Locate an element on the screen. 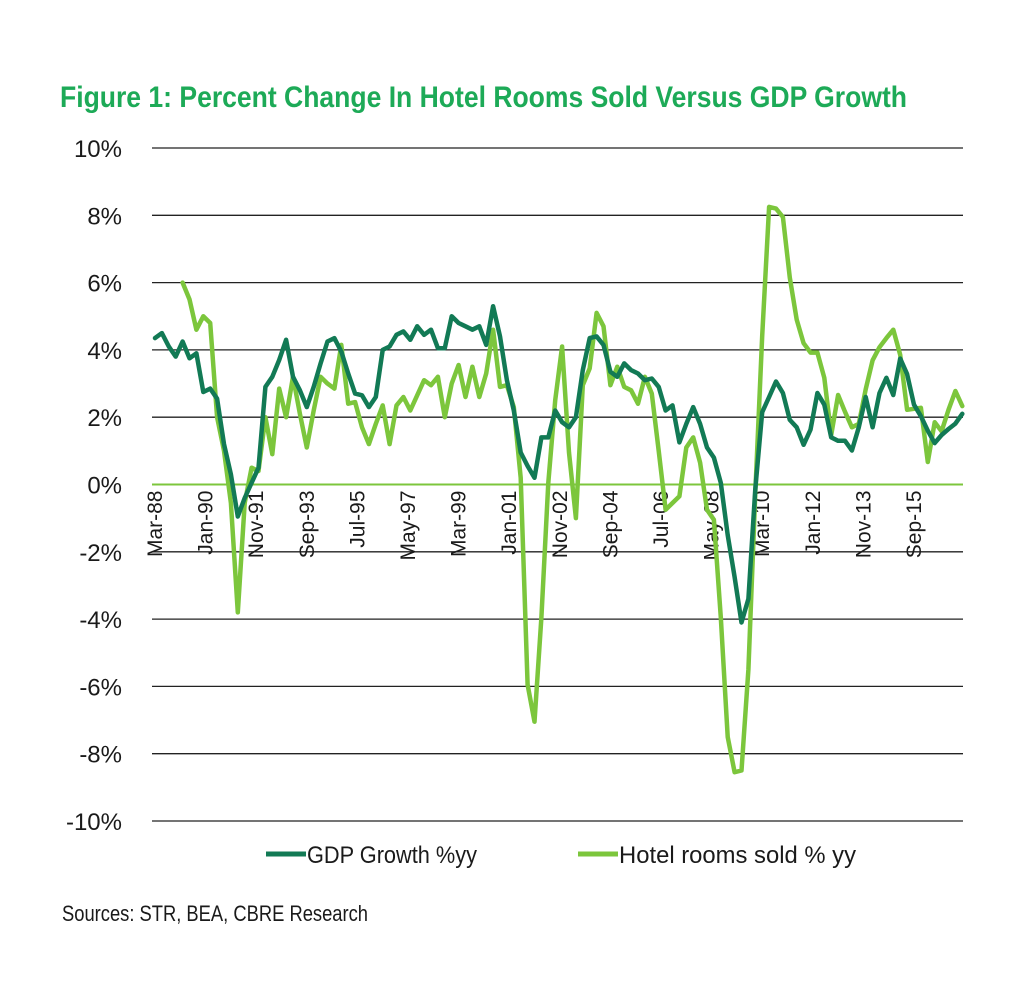 The image size is (1024, 983). x-tick-label: Jan-01 is located at coordinates (509, 523).